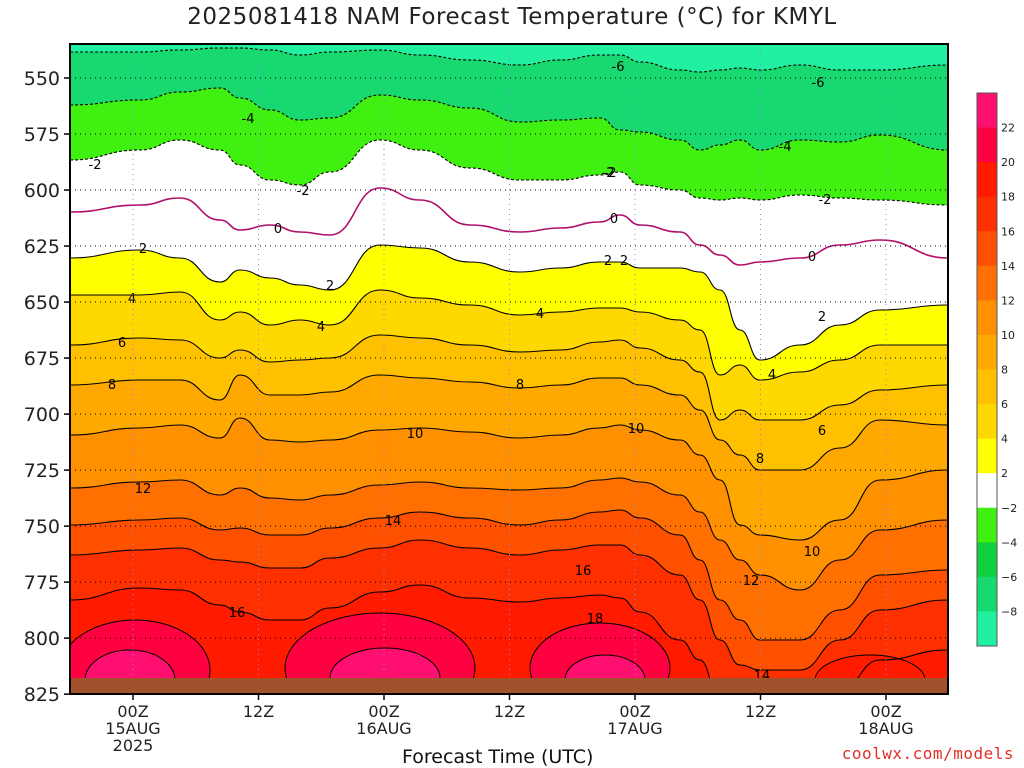 This screenshot has height=768, width=1024. Describe the element at coordinates (498, 757) in the screenshot. I see `x-axis-label: Forecast Time (UTC)` at that location.